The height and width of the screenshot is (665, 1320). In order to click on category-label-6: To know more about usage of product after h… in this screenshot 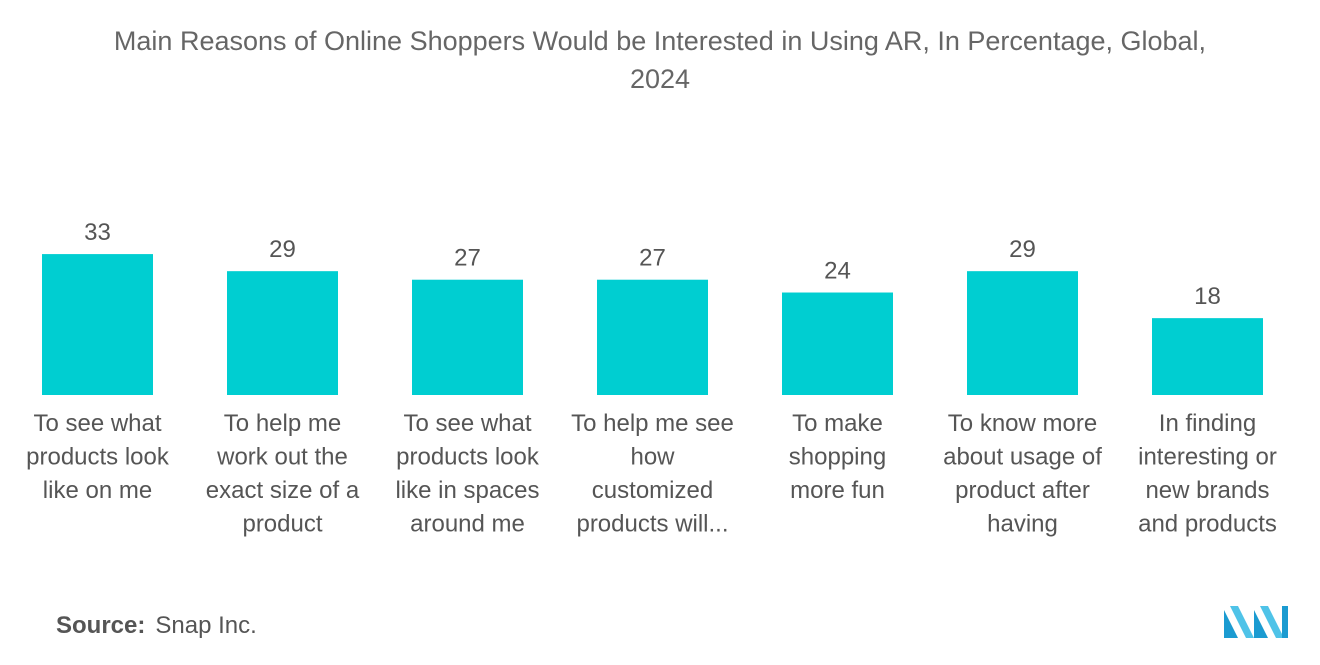, I will do `click(1022, 474)`.